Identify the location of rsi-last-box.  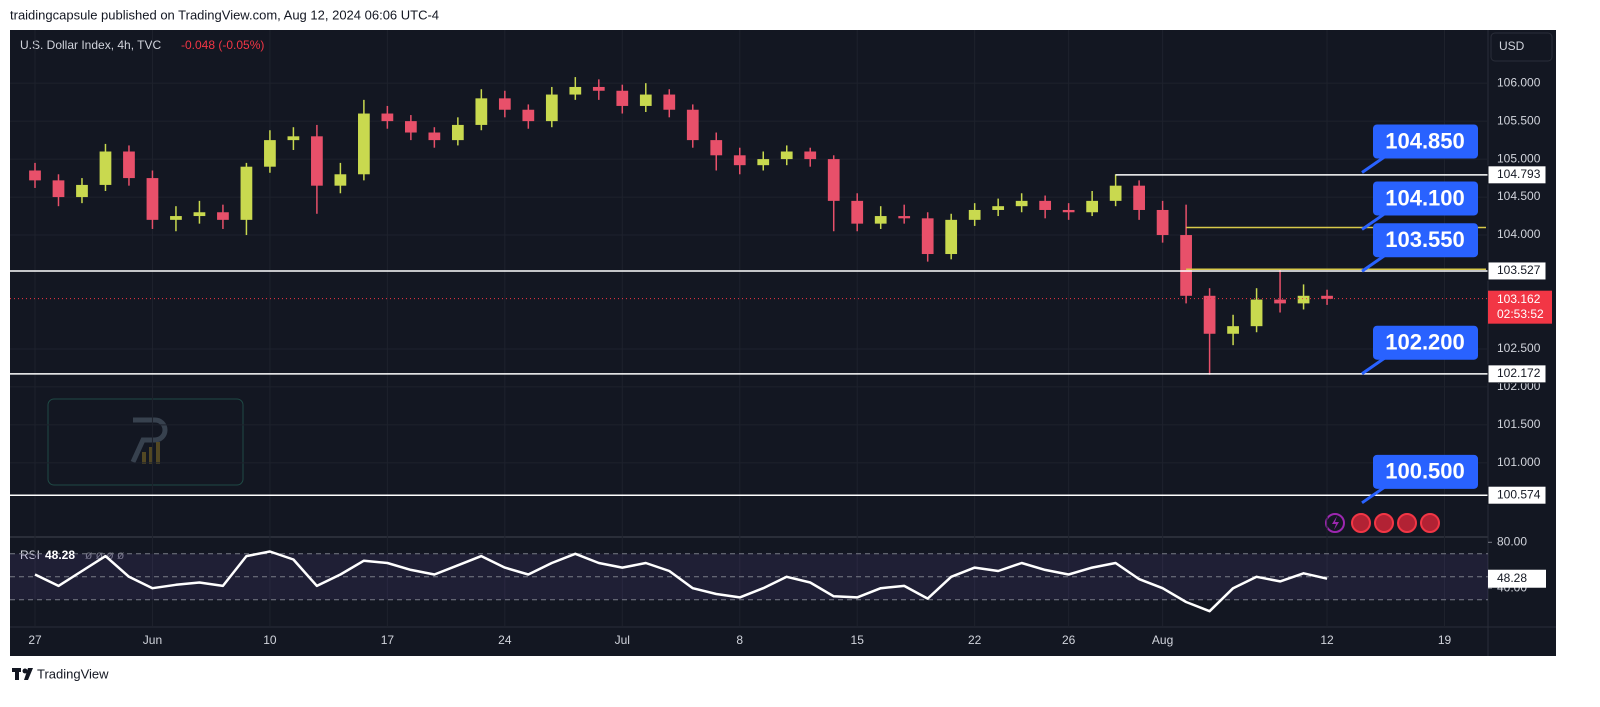
(1517, 578).